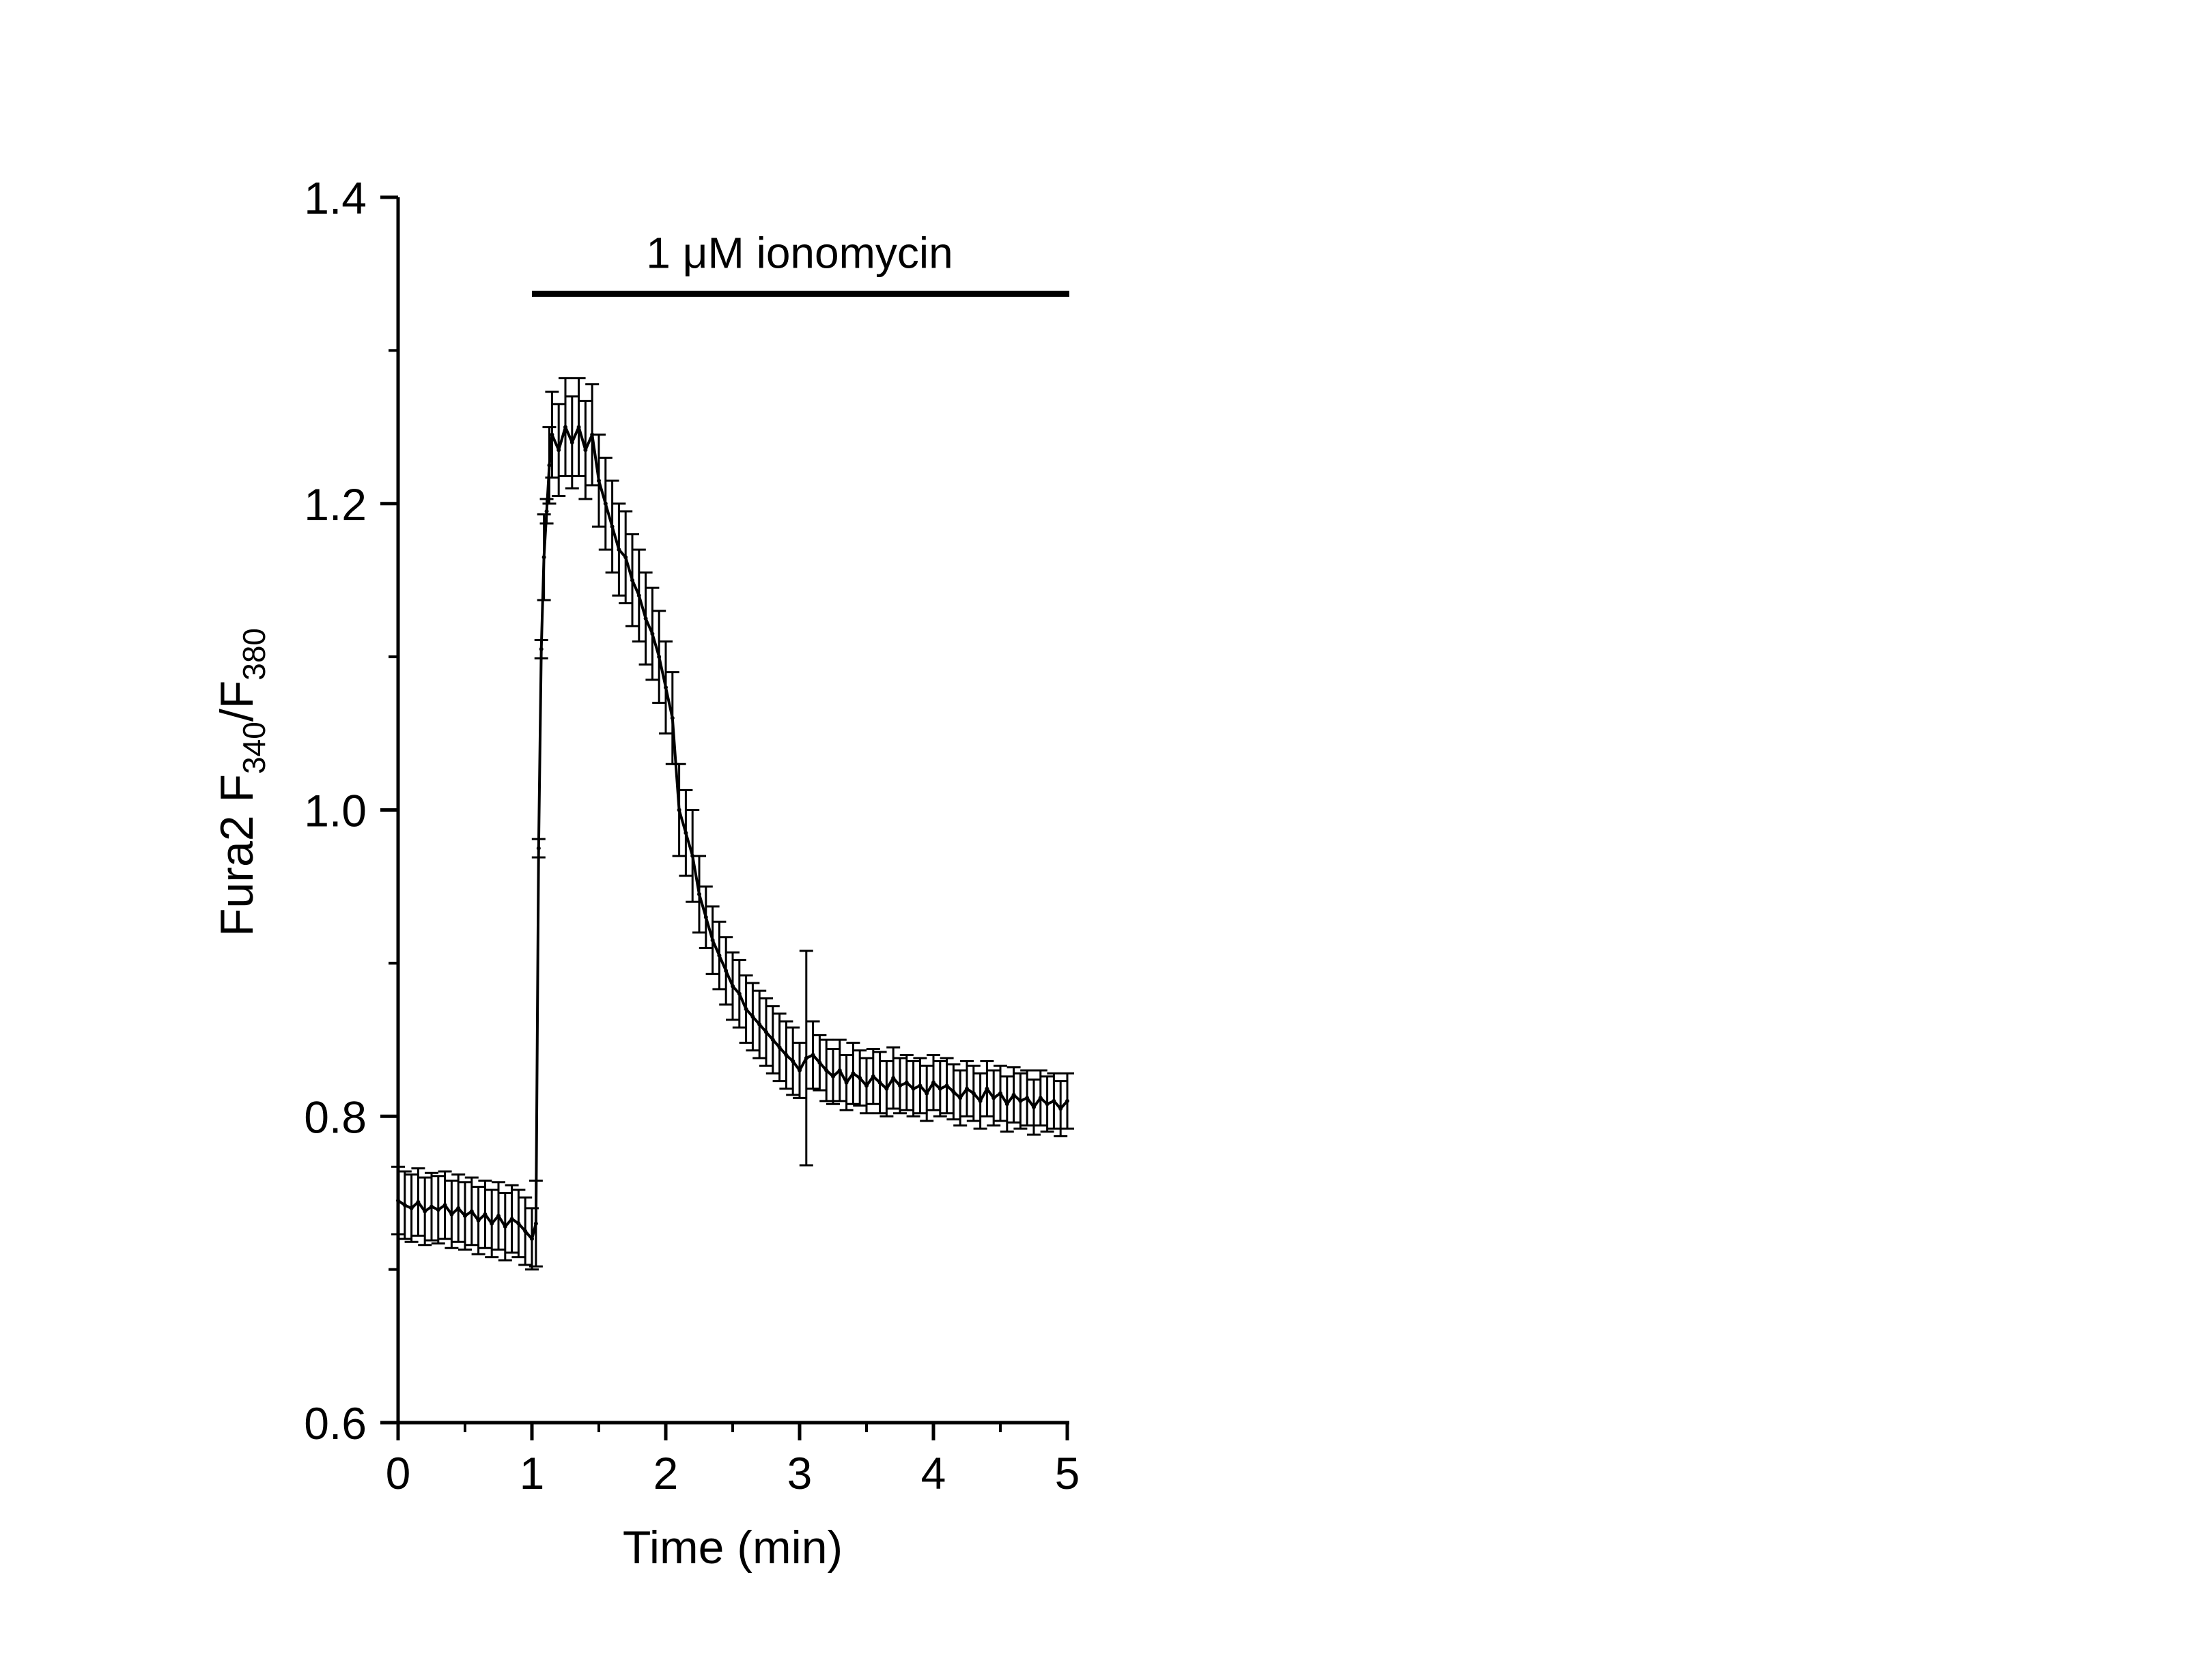 The width and height of the screenshot is (2196, 1680). Describe the element at coordinates (1068, 1473) in the screenshot. I see `x-tick-label: 5` at that location.